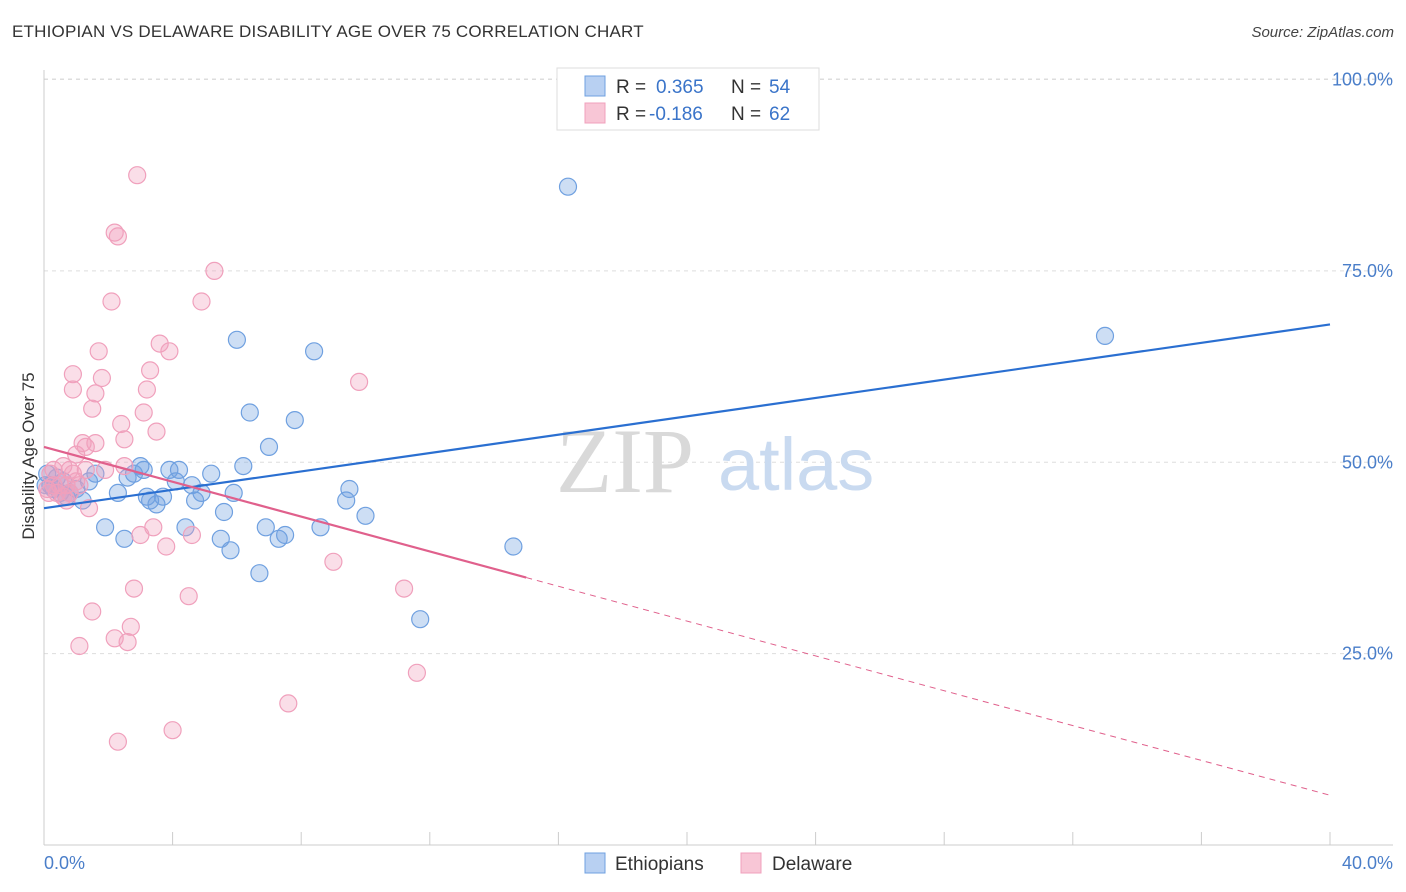 Image resolution: width=1406 pixels, height=892 pixels. Describe the element at coordinates (28, 455) in the screenshot. I see `y-axis-label: Disability Age Over 75` at that location.